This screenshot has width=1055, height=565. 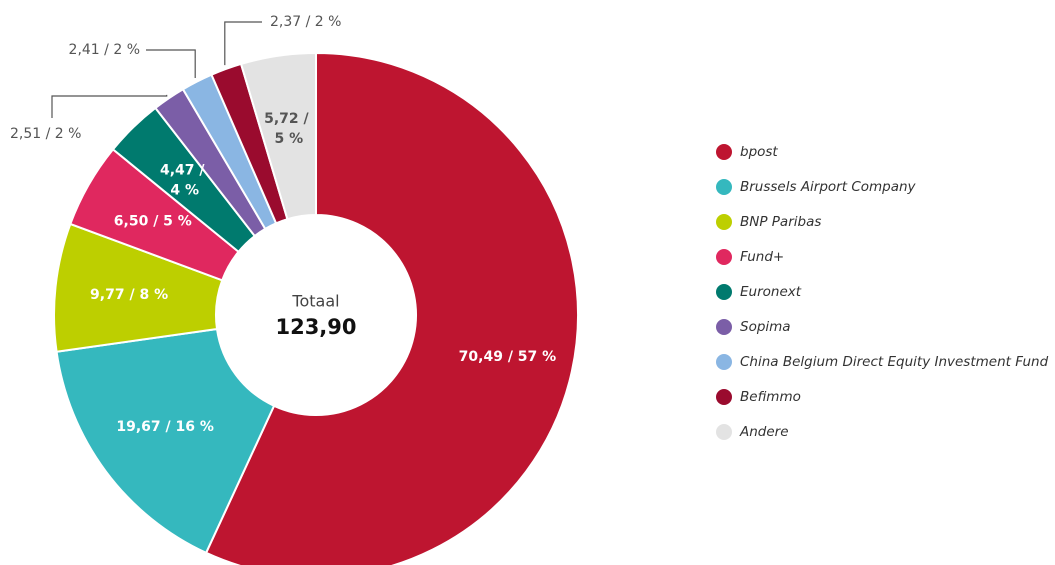 What do you see at coordinates (315, 327) in the screenshot?
I see `center-total: 123,90` at bounding box center [315, 327].